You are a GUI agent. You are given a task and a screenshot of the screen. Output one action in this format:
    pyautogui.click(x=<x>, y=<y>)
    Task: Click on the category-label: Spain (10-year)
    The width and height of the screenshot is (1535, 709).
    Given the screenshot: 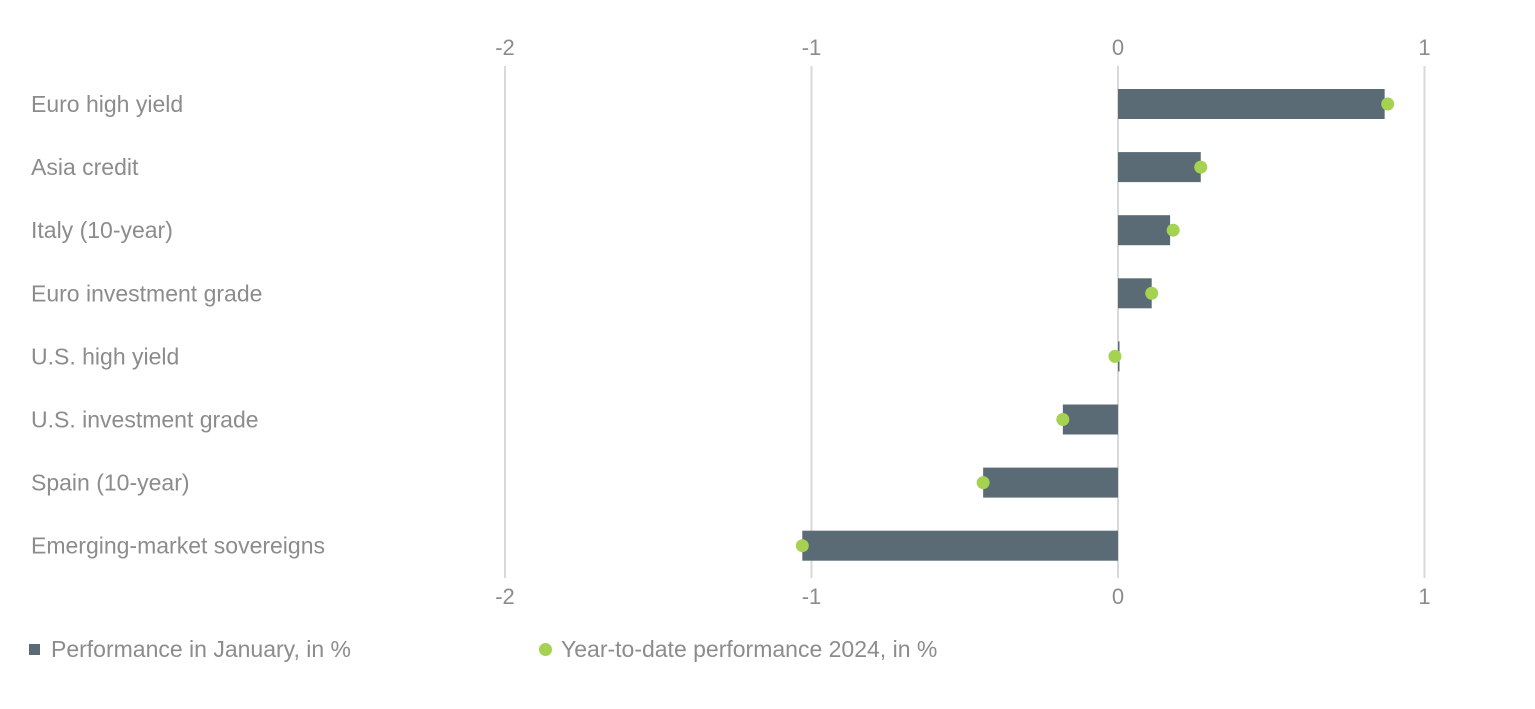 What is the action you would take?
    pyautogui.click(x=110, y=483)
    